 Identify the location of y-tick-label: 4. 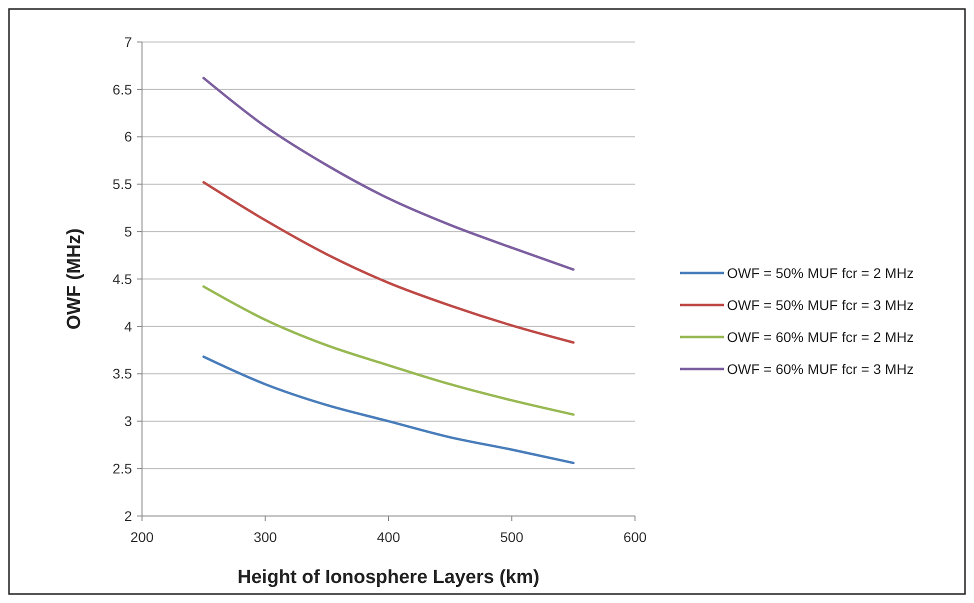
(128, 326).